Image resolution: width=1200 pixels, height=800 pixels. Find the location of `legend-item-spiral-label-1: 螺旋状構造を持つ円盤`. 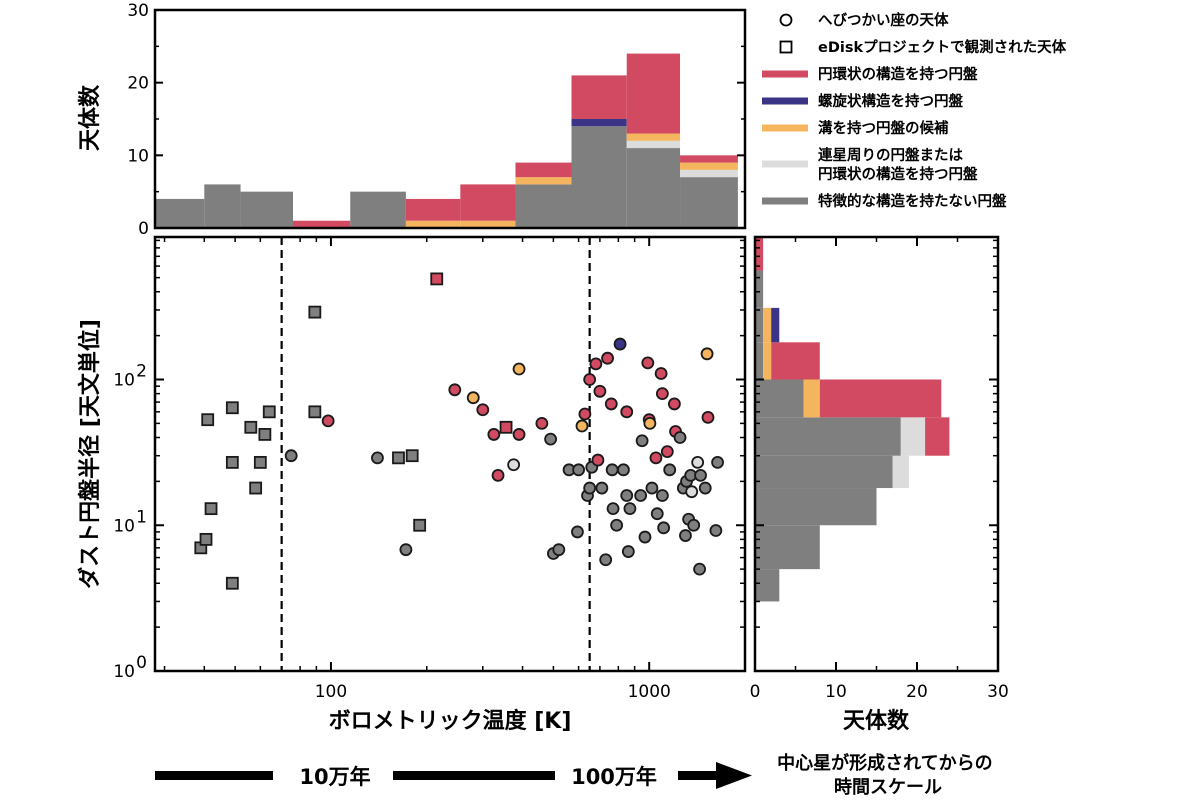

legend-item-spiral-label-1: 螺旋状構造を持つ円盤 is located at coordinates (890, 101).